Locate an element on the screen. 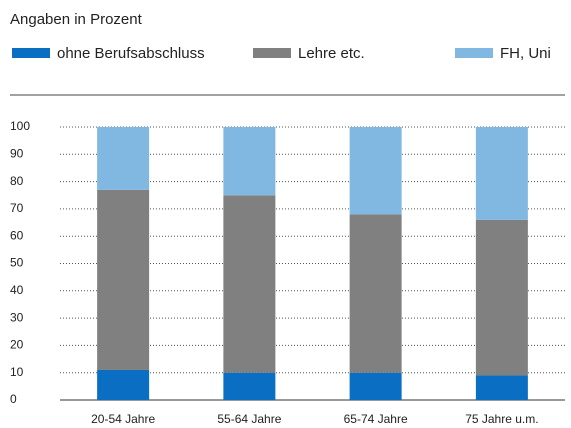 The width and height of the screenshot is (571, 428). y-tick-label: 50 is located at coordinates (17, 263).